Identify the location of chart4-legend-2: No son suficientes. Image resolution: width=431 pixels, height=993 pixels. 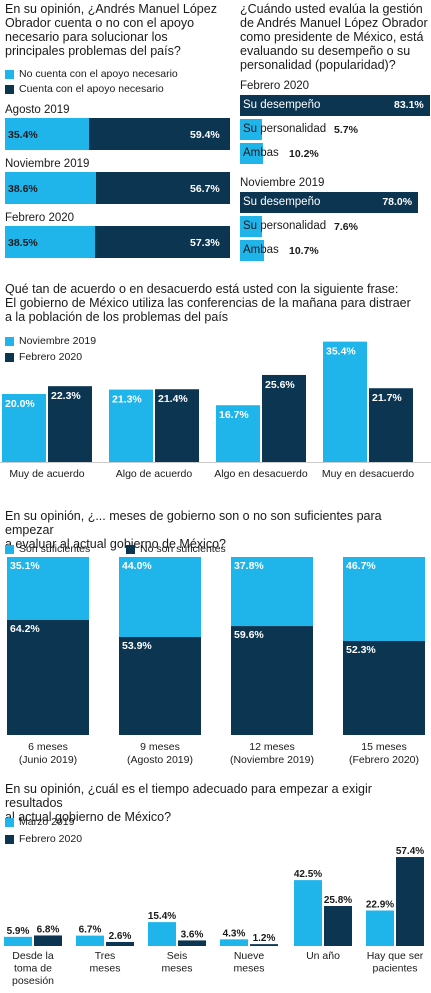
(176, 549).